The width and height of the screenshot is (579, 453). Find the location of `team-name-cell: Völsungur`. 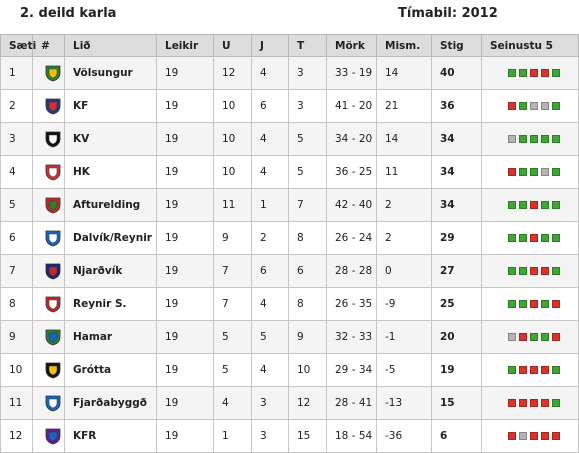

team-name-cell: Völsungur is located at coordinates (110, 73).